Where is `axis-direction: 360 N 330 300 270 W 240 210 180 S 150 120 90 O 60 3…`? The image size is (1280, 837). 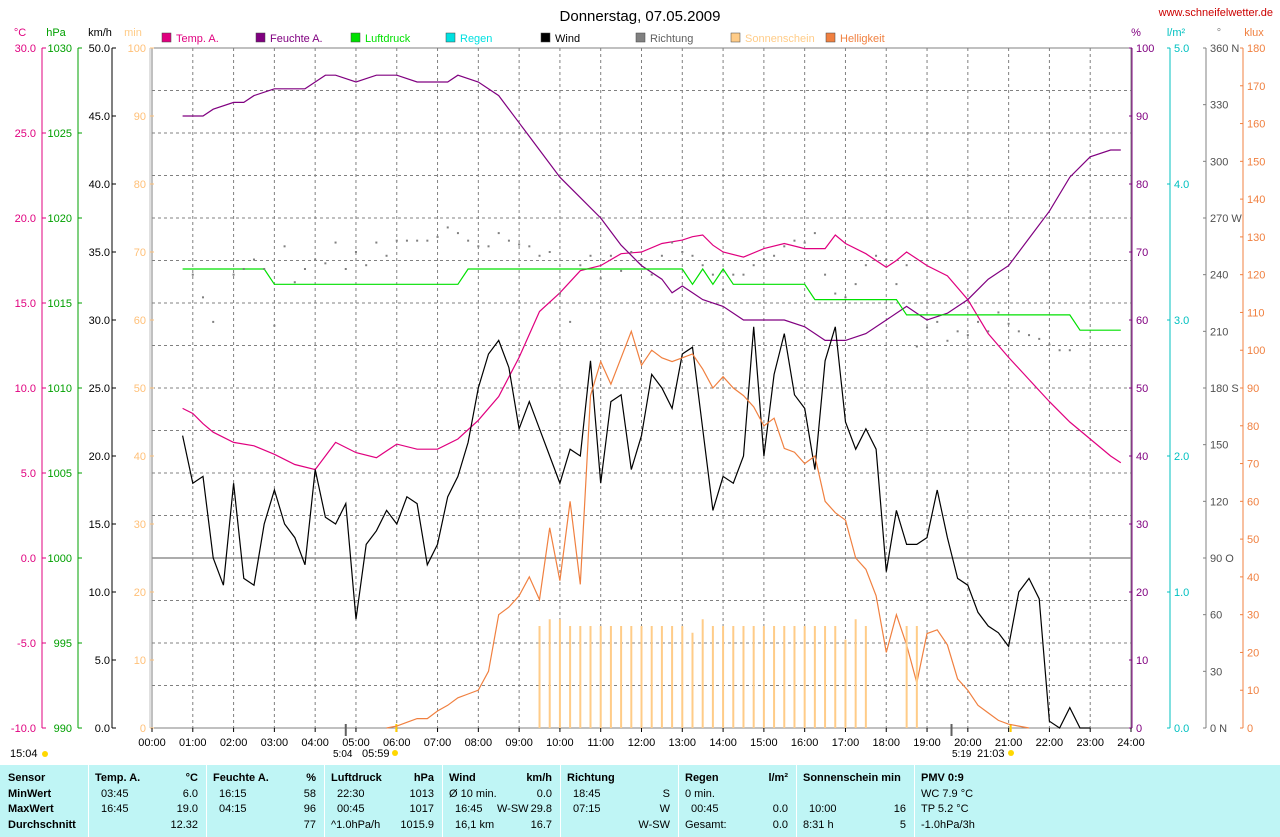
axis-direction: 360 N 330 300 270 W 240 210 180 S 150 120 90 O 60 3… is located at coordinates (1222, 389).